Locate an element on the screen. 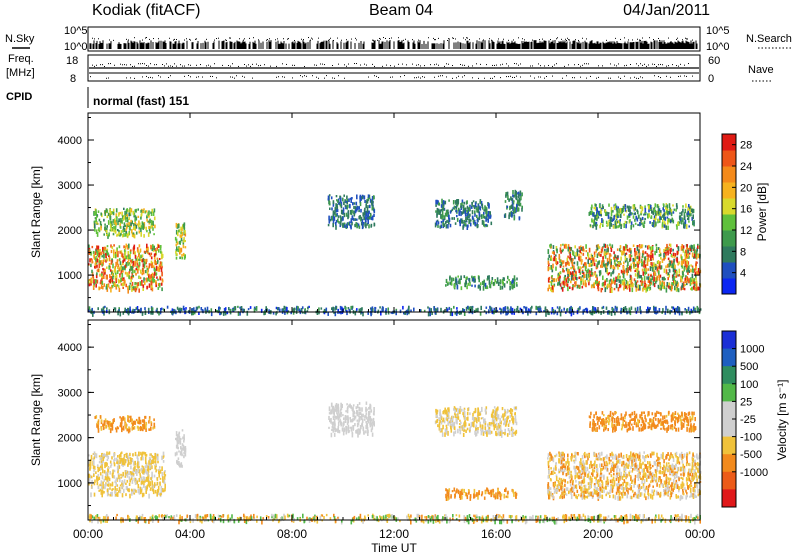  freq-tick-top: 18 is located at coordinates (72, 61).